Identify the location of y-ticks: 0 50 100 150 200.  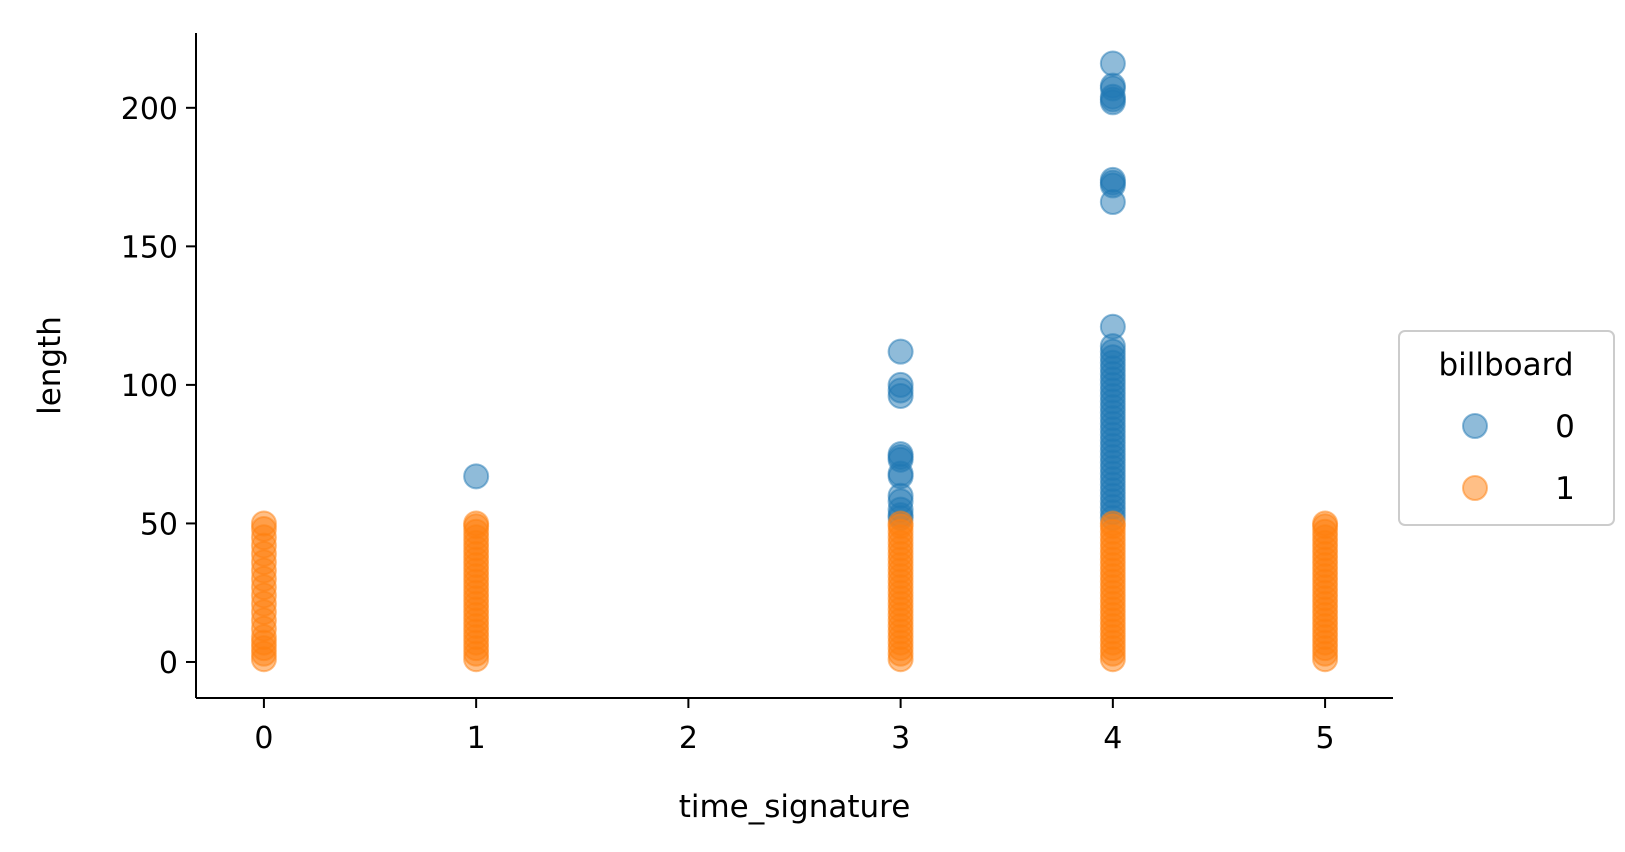
(158, 386).